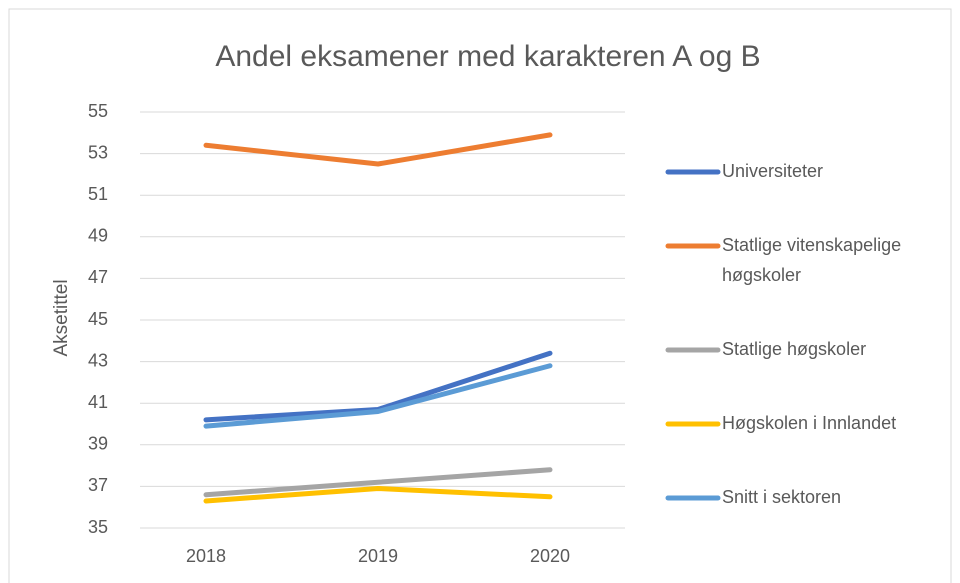 Image resolution: width=960 pixels, height=583 pixels. I want to click on y-tick-label: 41, so click(98, 402).